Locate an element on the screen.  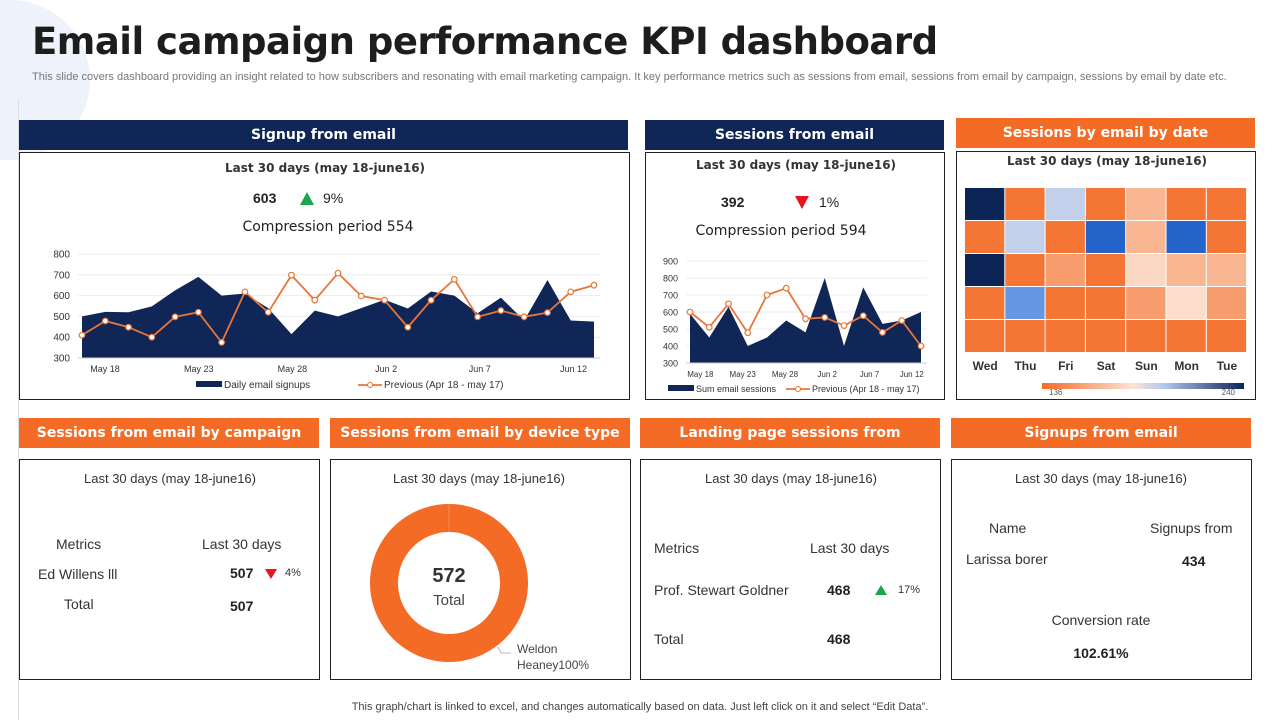
legend-marker is located at coordinates (370, 385).